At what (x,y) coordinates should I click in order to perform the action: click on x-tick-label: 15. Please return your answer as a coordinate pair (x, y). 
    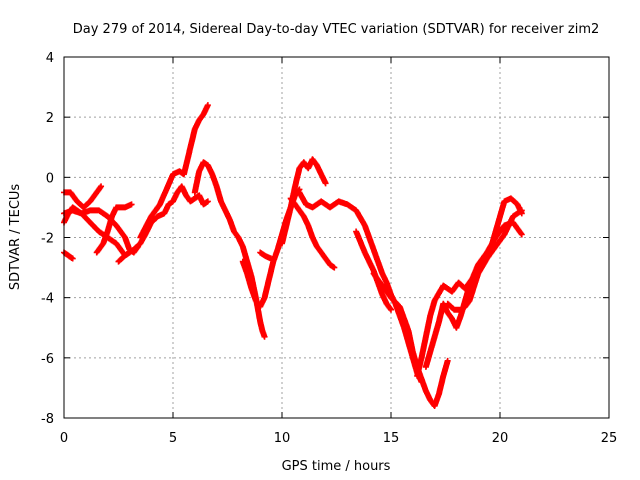
    Looking at the image, I should click on (391, 438).